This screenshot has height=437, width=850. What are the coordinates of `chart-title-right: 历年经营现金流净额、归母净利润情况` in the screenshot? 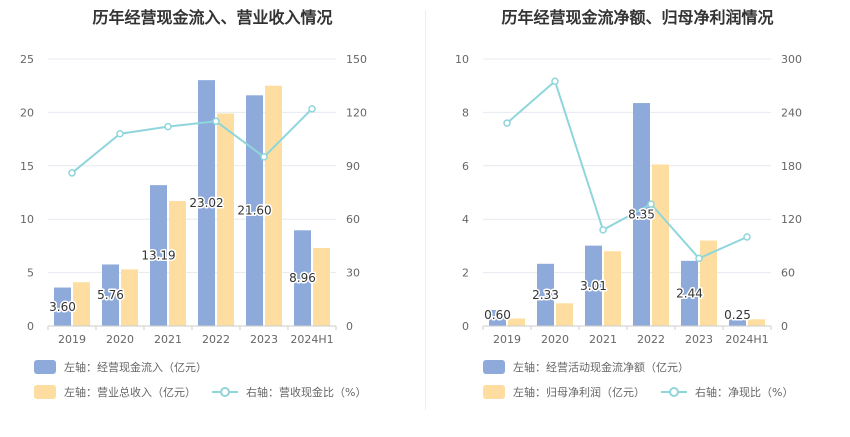 It's located at (637, 17).